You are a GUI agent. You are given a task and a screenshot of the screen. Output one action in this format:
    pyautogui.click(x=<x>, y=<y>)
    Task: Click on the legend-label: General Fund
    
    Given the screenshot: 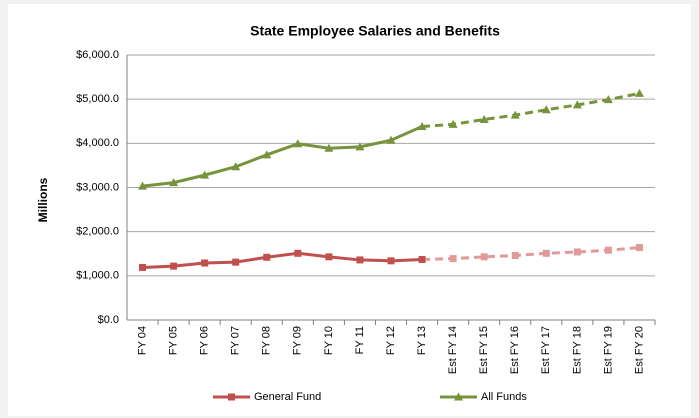 What is the action you would take?
    pyautogui.click(x=287, y=397)
    